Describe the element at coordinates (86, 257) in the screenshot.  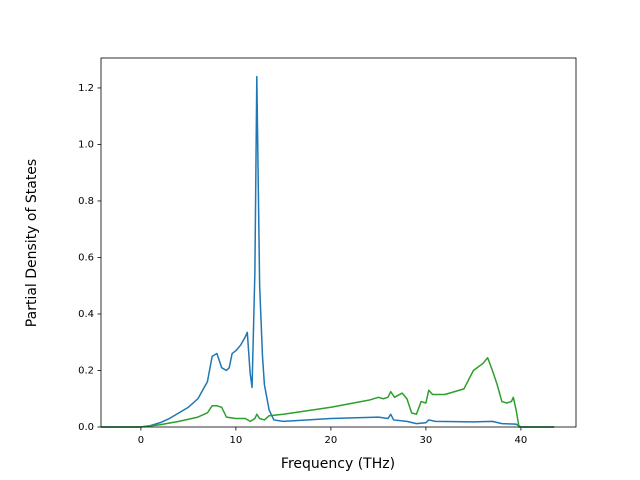
I see `y-tick-label: 0.6` at that location.